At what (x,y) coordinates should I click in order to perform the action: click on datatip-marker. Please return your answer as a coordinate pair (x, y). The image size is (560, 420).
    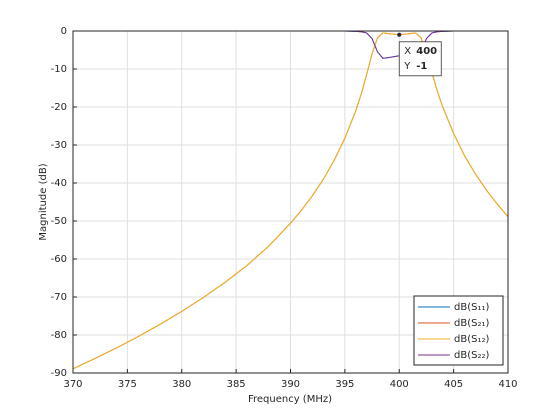
    Looking at the image, I should click on (399, 34).